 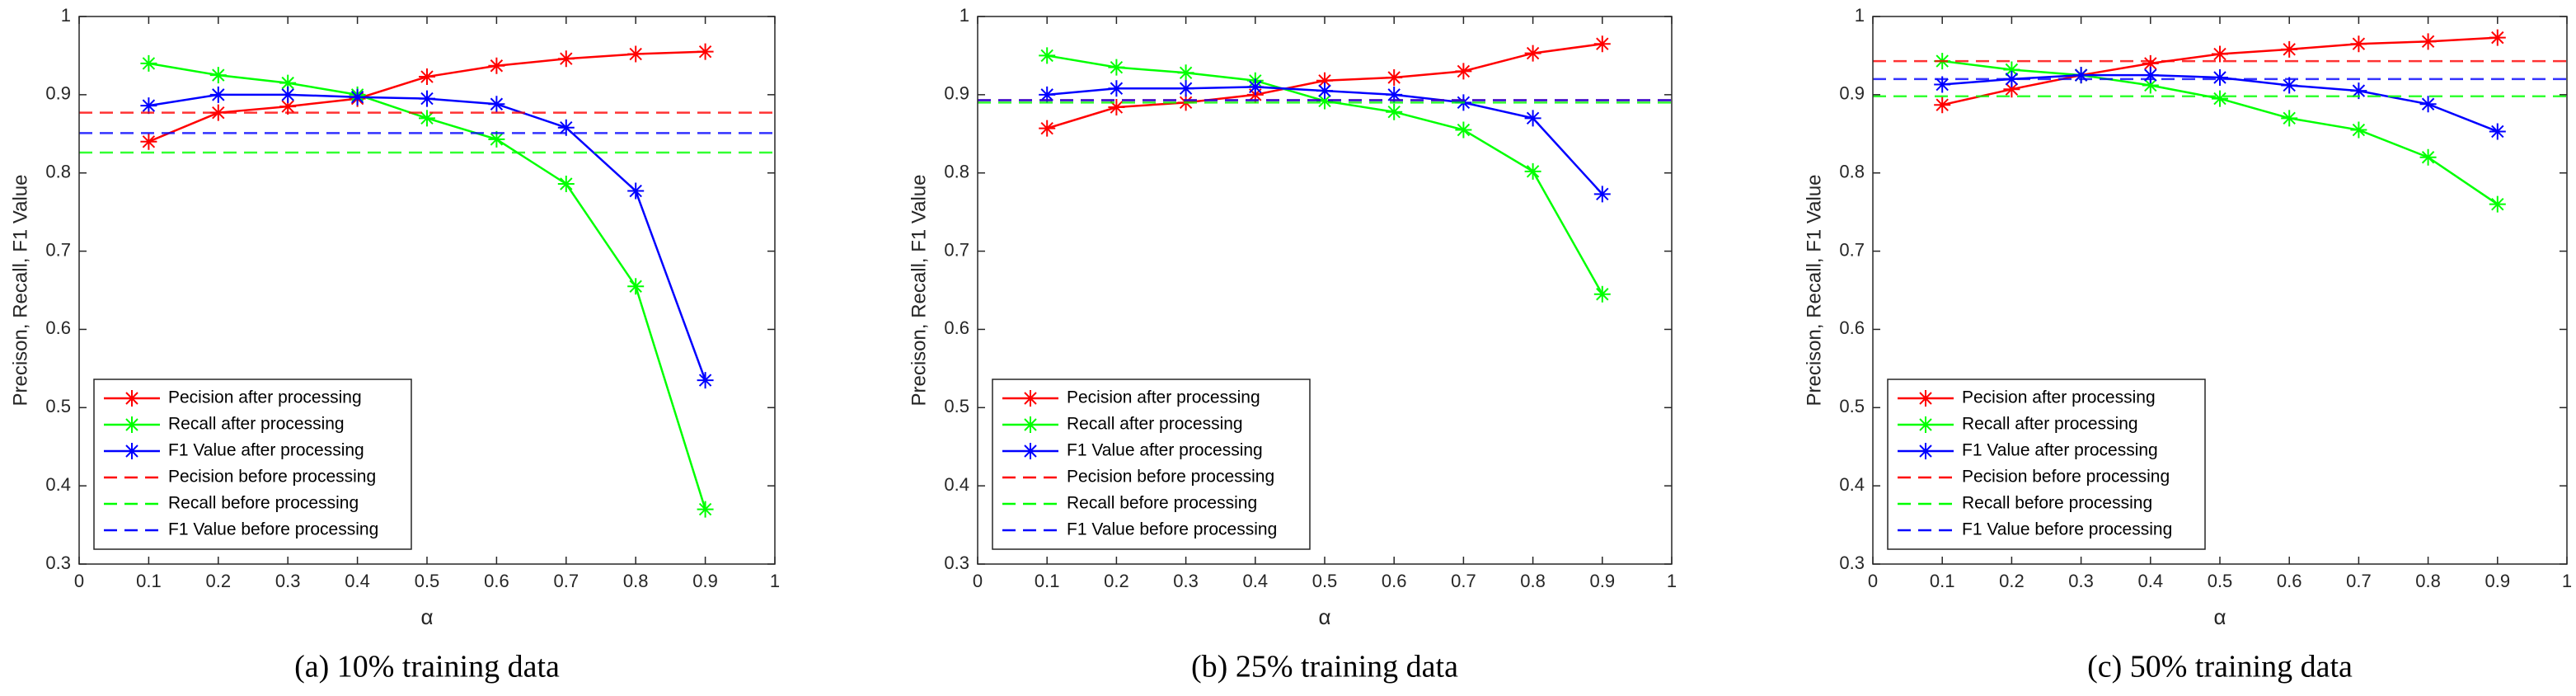 What do you see at coordinates (957, 172) in the screenshot?
I see `y-tick-label: 0.8` at bounding box center [957, 172].